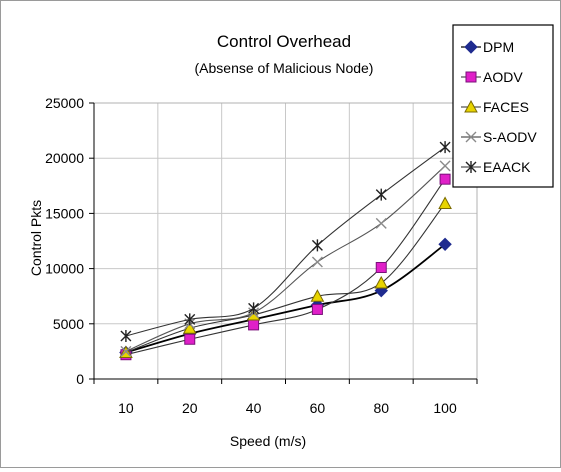 This screenshot has width=561, height=472. Describe the element at coordinates (510, 137) in the screenshot. I see `legend-label-s-aodv: S-AODV` at that location.